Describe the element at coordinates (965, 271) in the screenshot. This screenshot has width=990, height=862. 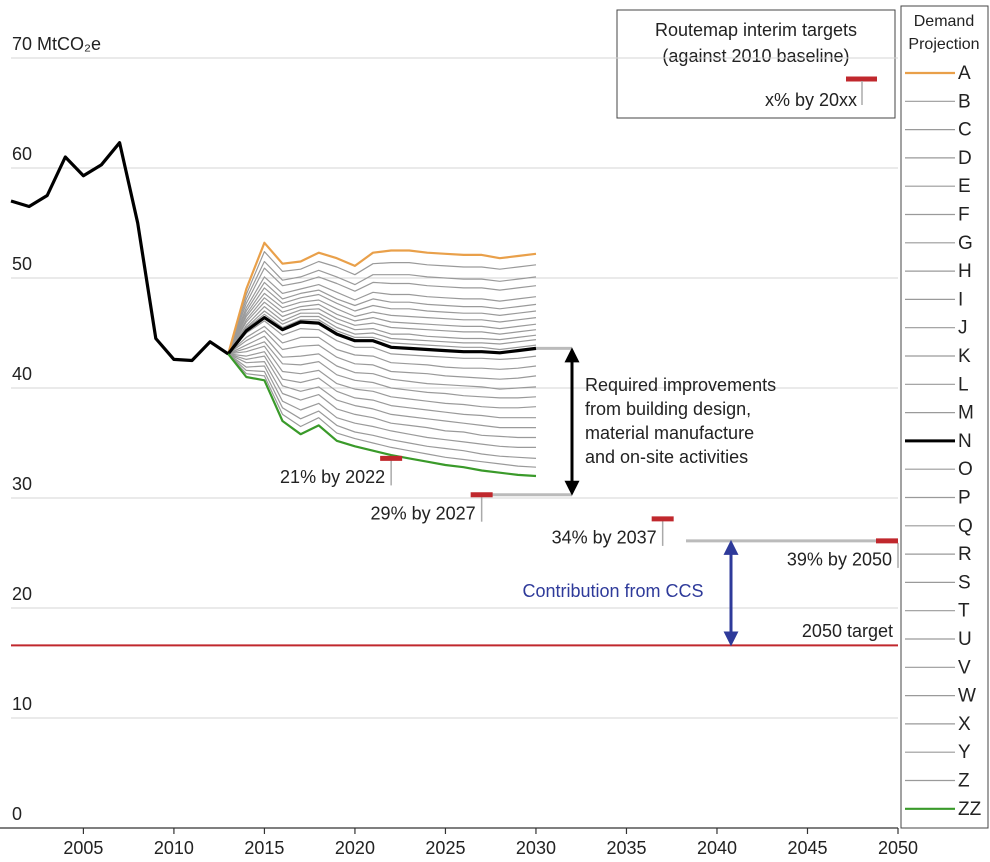
I see `legend-label: H` at that location.